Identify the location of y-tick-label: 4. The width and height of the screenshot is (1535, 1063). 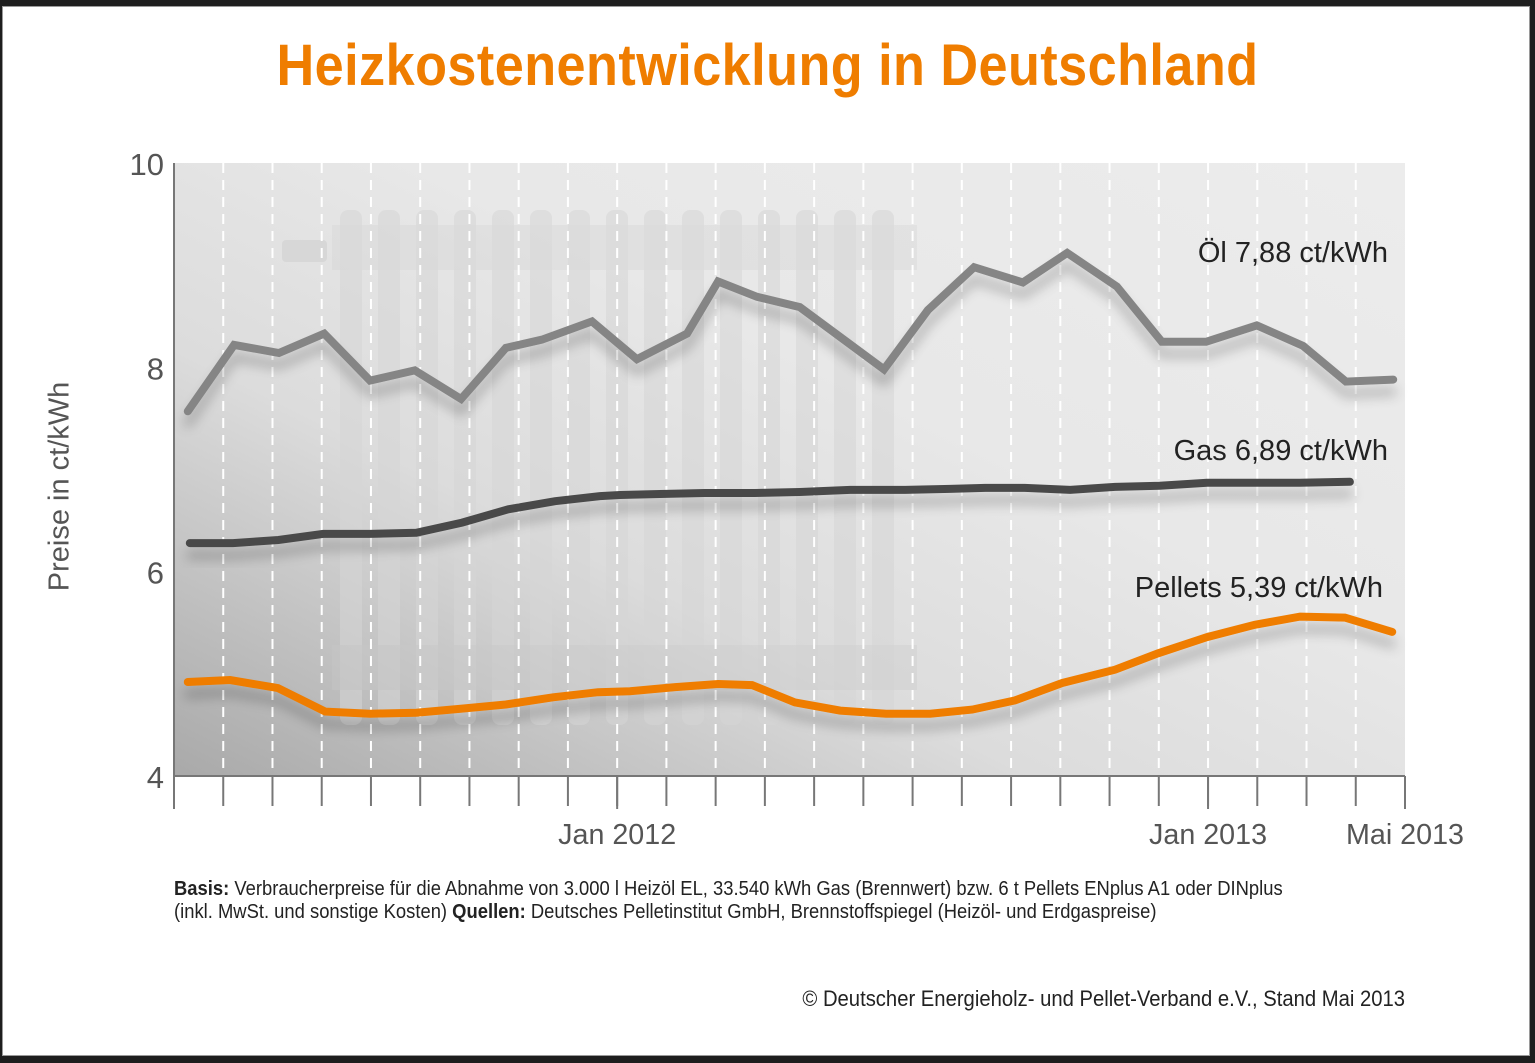
(155, 777).